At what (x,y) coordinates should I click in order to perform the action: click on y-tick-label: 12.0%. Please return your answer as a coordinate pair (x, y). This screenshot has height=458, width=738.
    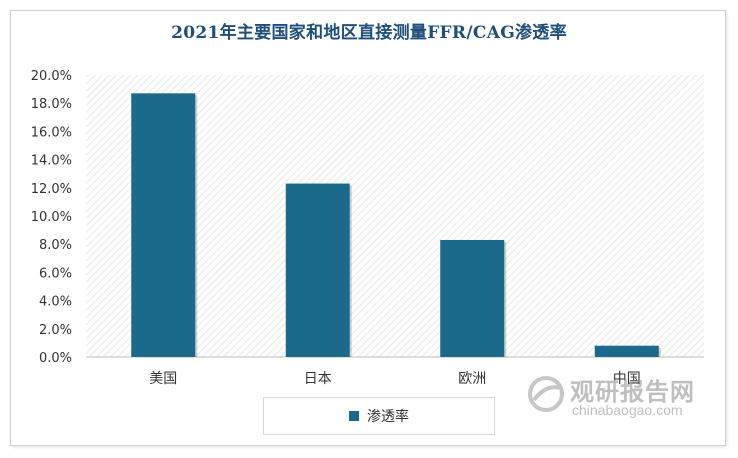
    Looking at the image, I should click on (51, 189).